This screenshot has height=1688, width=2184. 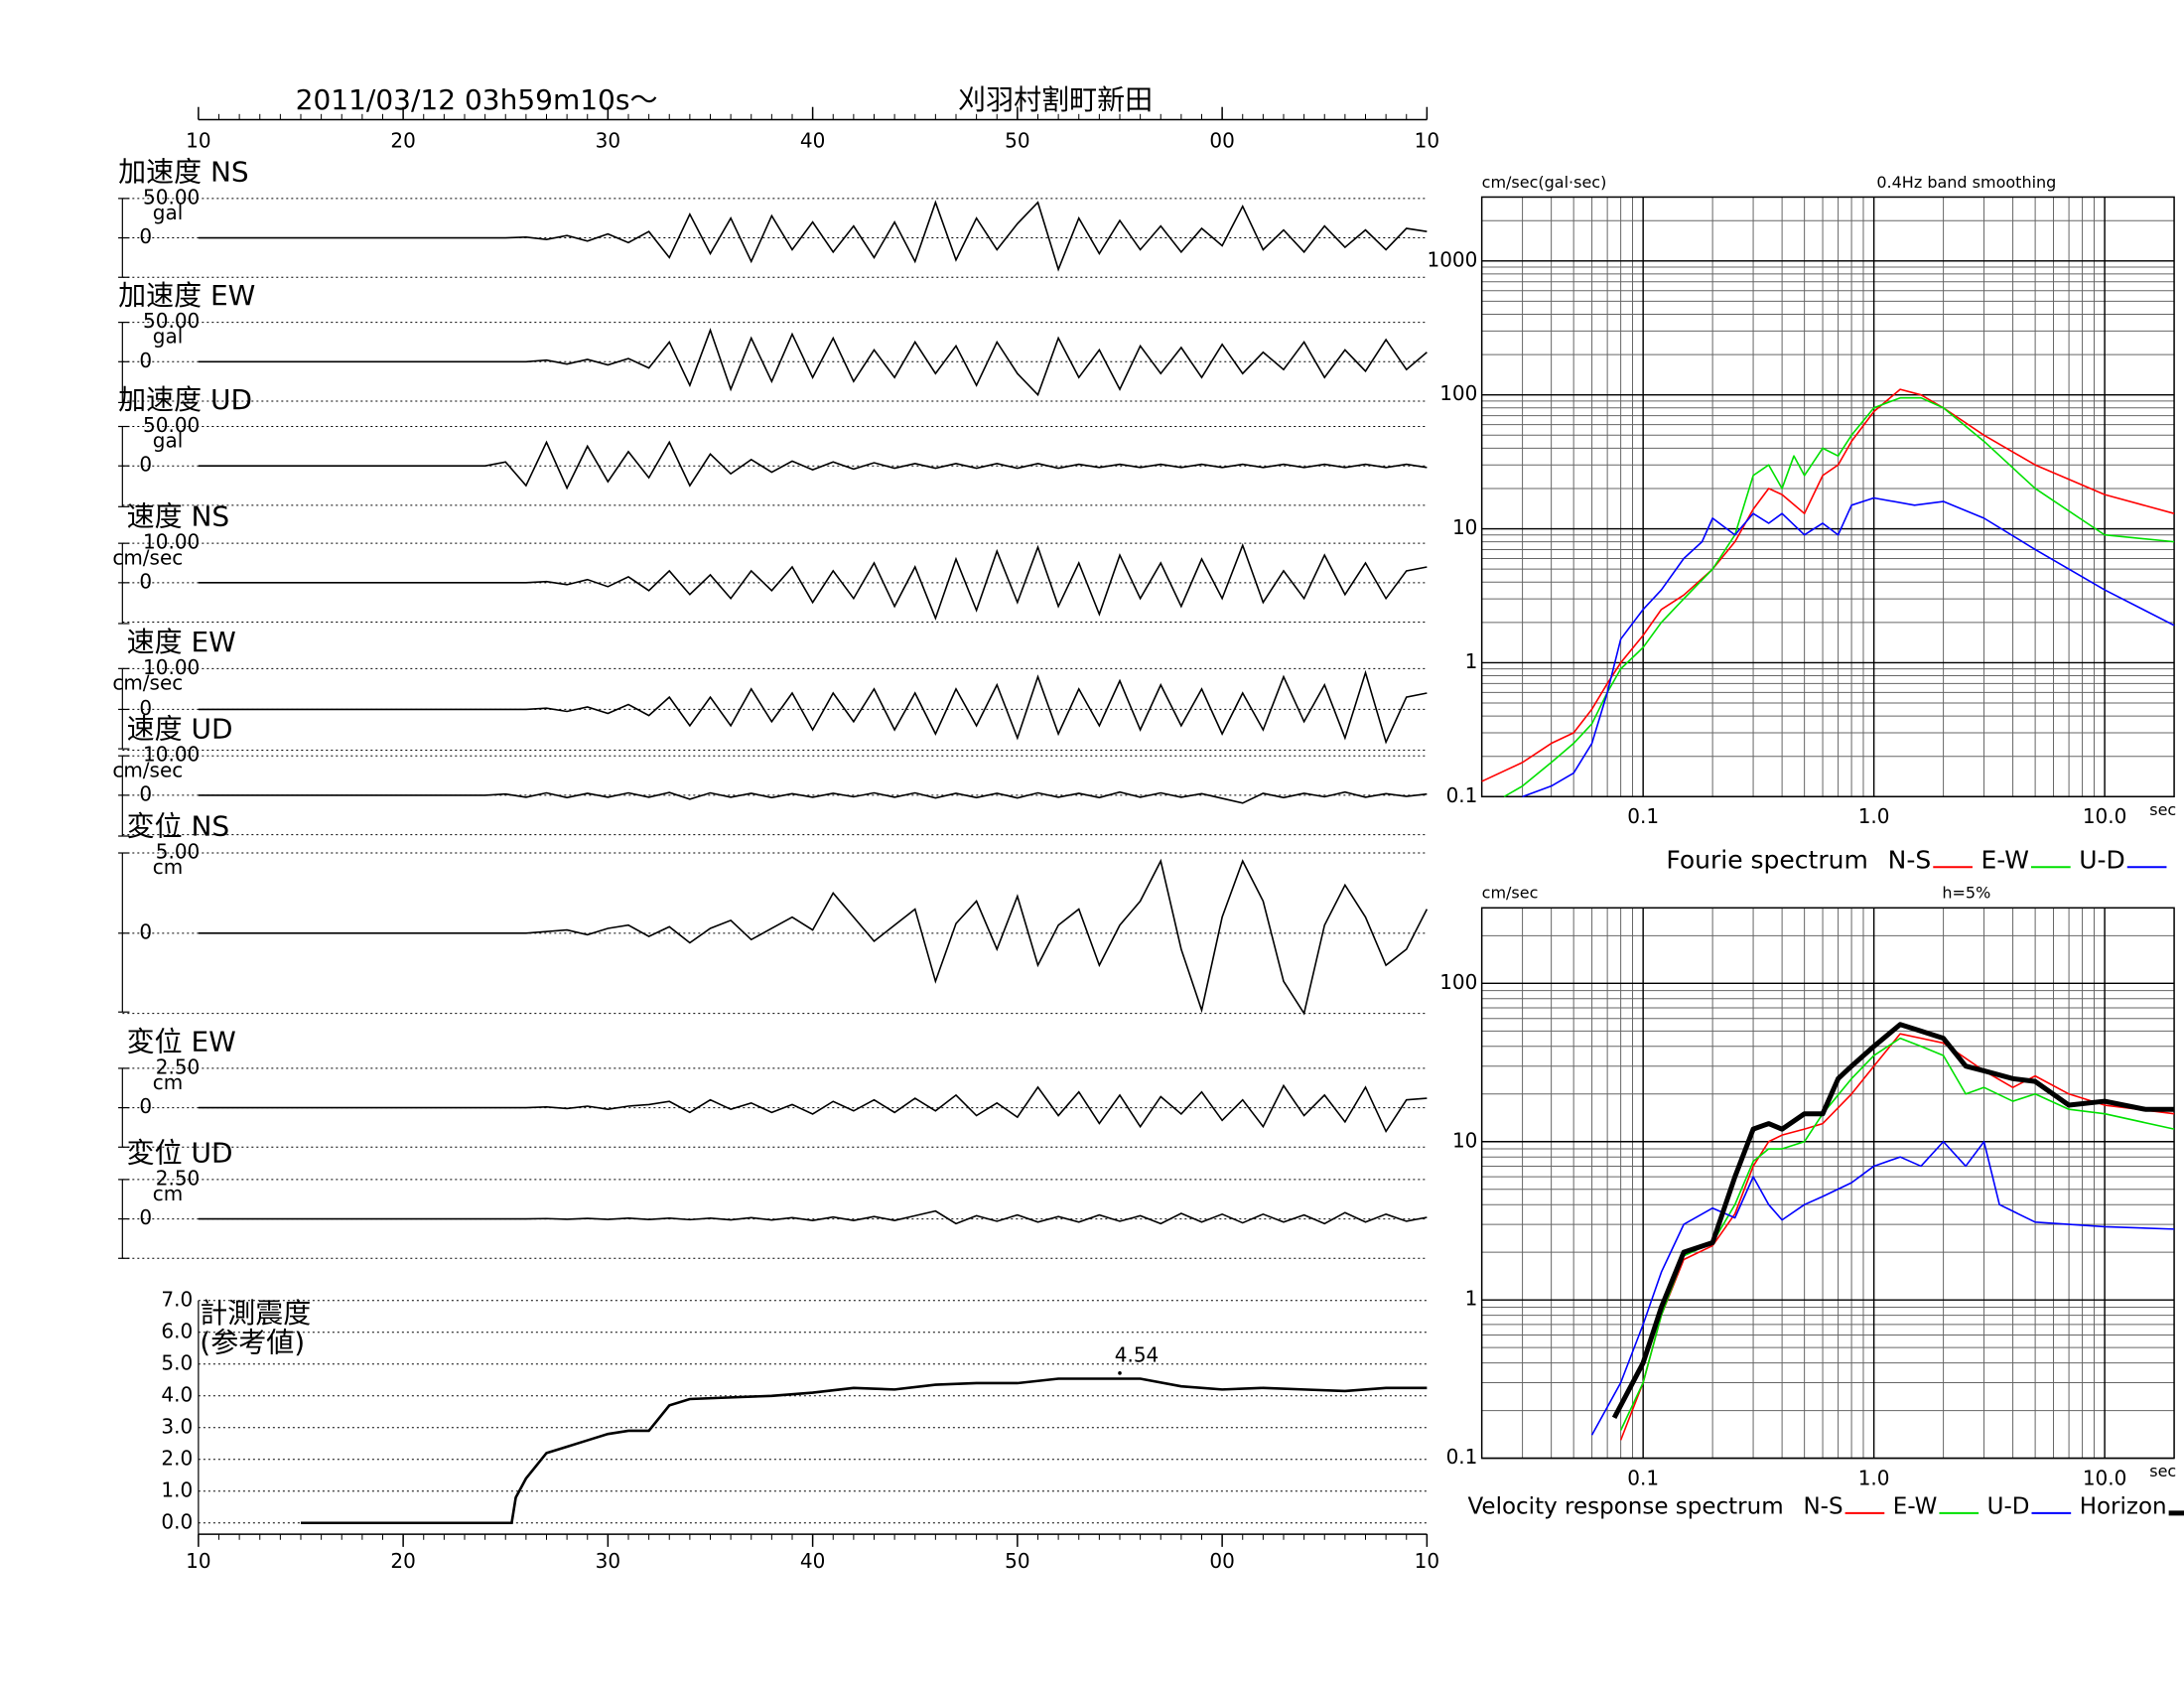 I want to click on plot-subtitle: h=5%, so click(x=1966, y=893).